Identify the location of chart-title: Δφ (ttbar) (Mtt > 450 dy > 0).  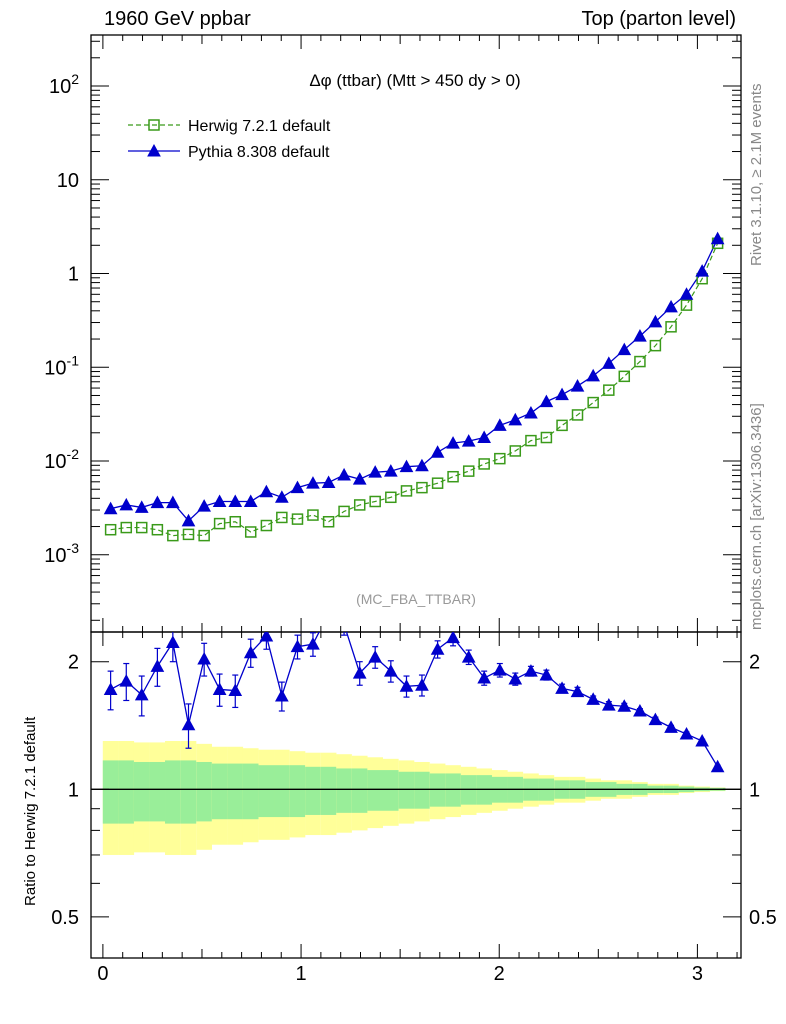
(414, 80).